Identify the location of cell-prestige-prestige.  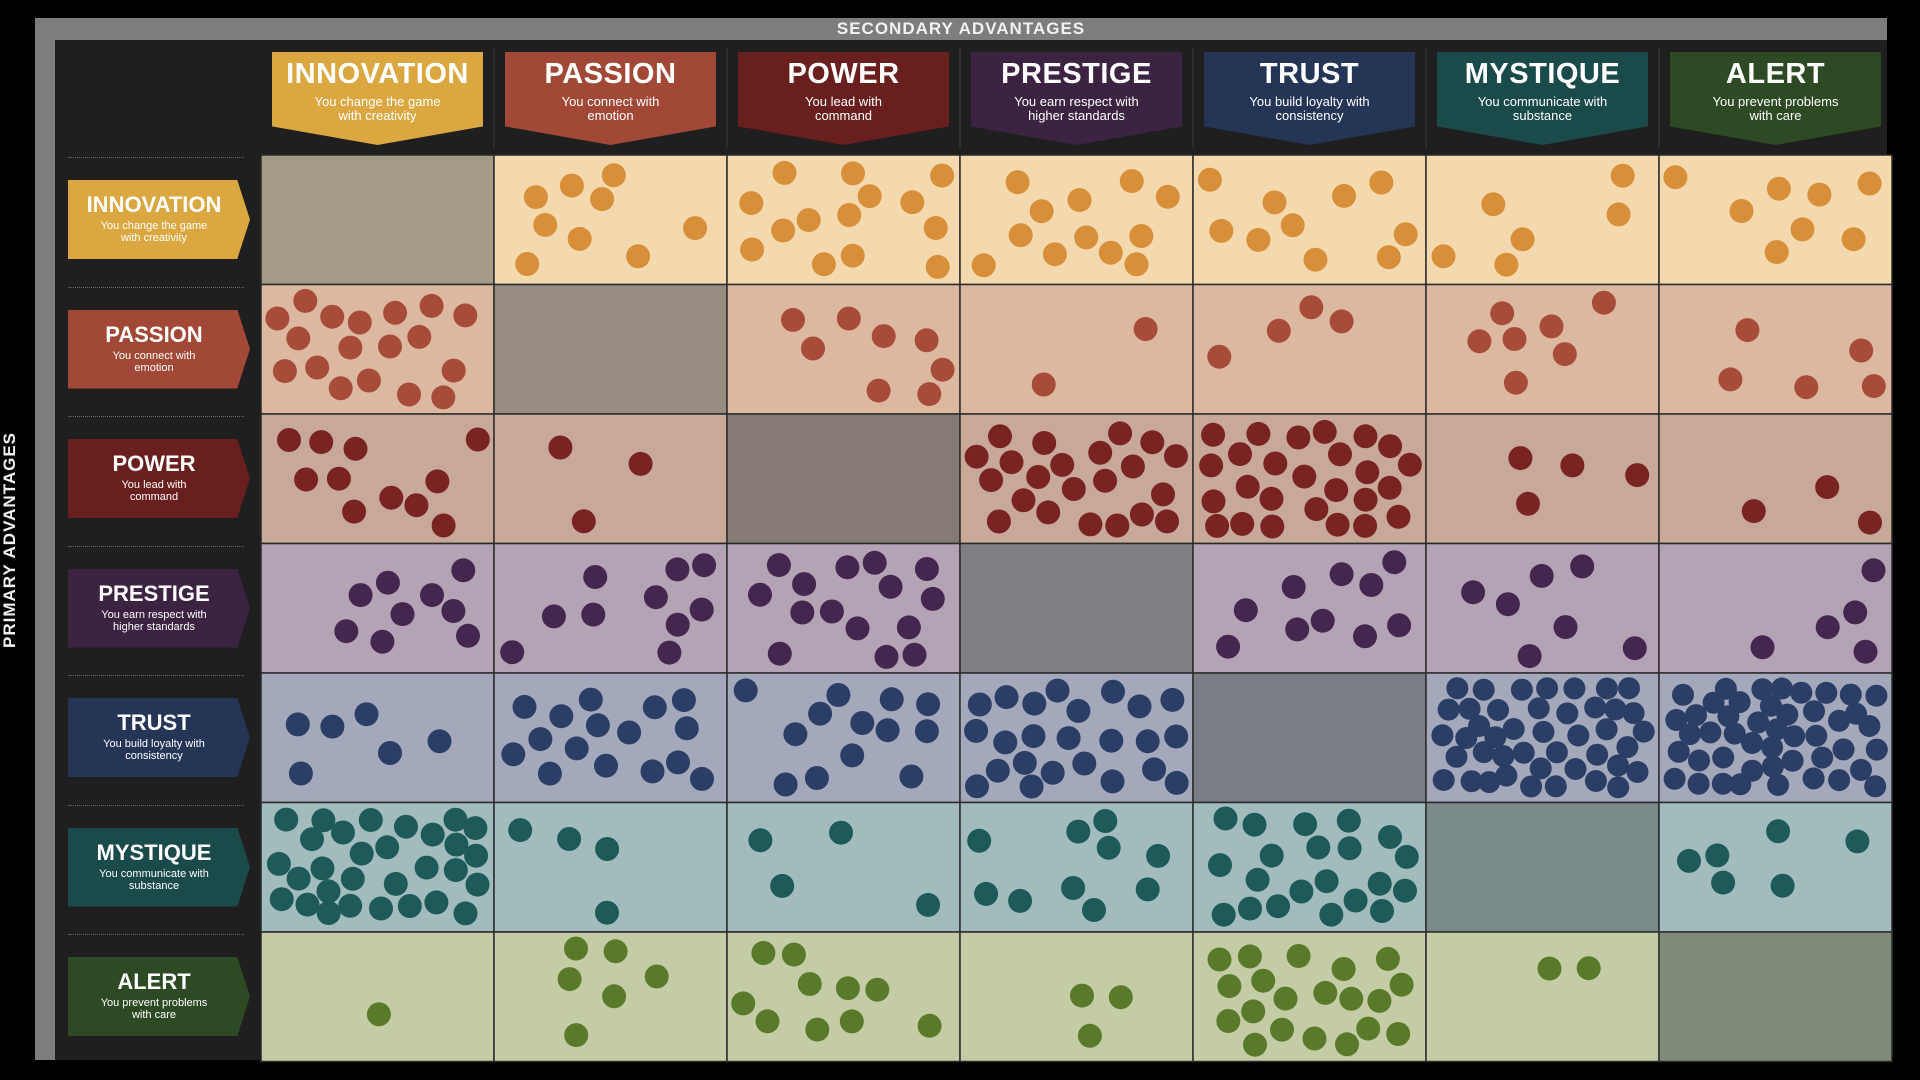
(1076, 608).